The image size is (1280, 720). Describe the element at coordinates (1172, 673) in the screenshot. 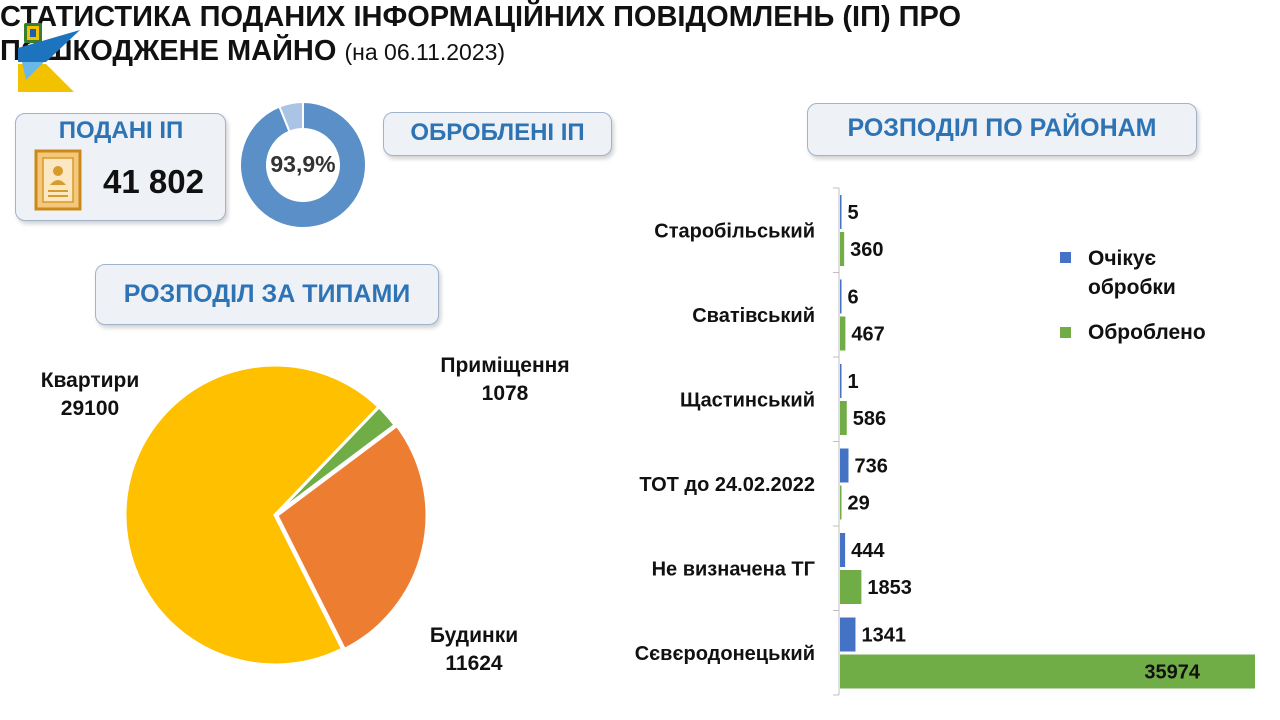

I see `bar-processed-label: 35974` at that location.